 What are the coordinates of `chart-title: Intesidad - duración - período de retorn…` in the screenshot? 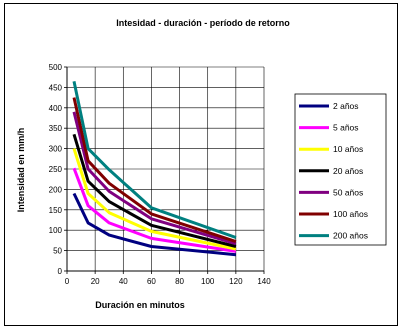 It's located at (203, 23).